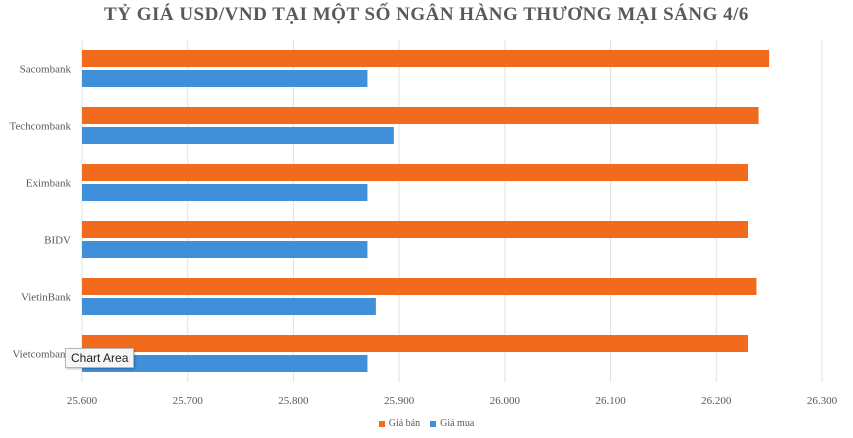 The image size is (853, 438). Describe the element at coordinates (225, 192) in the screenshot. I see `bar-buy-eximbank` at that location.